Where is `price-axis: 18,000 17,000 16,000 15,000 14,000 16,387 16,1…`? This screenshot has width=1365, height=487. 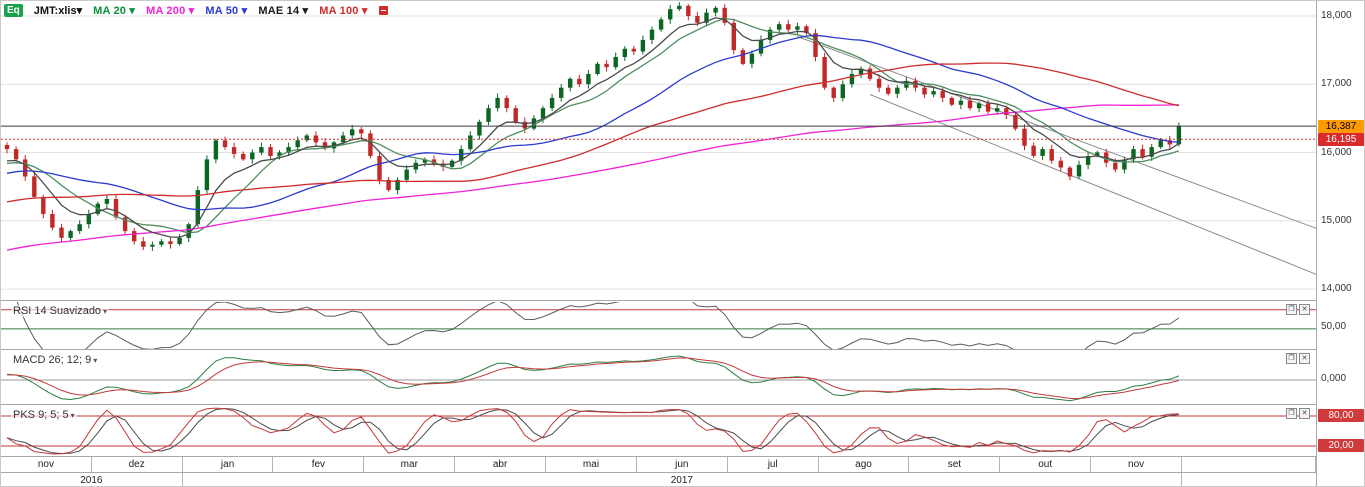
price-axis: 18,000 17,000 16,000 15,000 14,000 16,387 16,1… is located at coordinates (1340, 243).